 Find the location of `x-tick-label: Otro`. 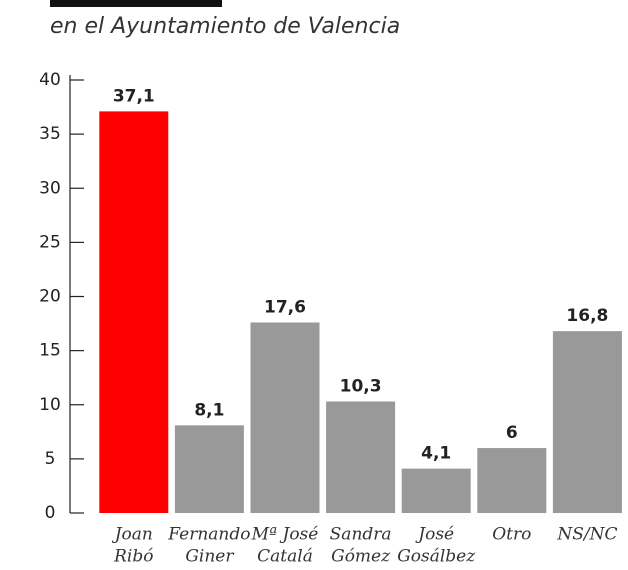

x-tick-label: Otro is located at coordinates (511, 535).